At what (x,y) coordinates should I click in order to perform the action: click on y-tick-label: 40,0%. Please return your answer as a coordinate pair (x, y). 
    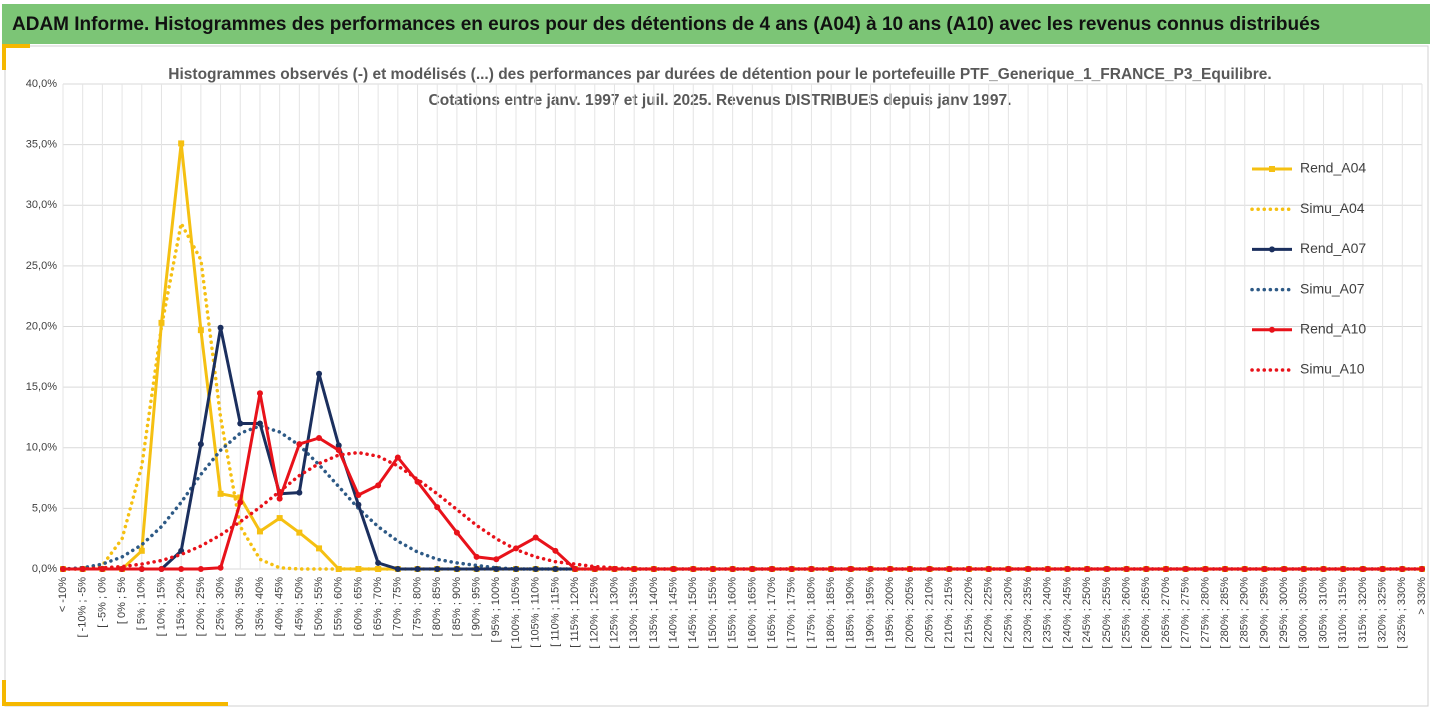
    Looking at the image, I should click on (41, 84).